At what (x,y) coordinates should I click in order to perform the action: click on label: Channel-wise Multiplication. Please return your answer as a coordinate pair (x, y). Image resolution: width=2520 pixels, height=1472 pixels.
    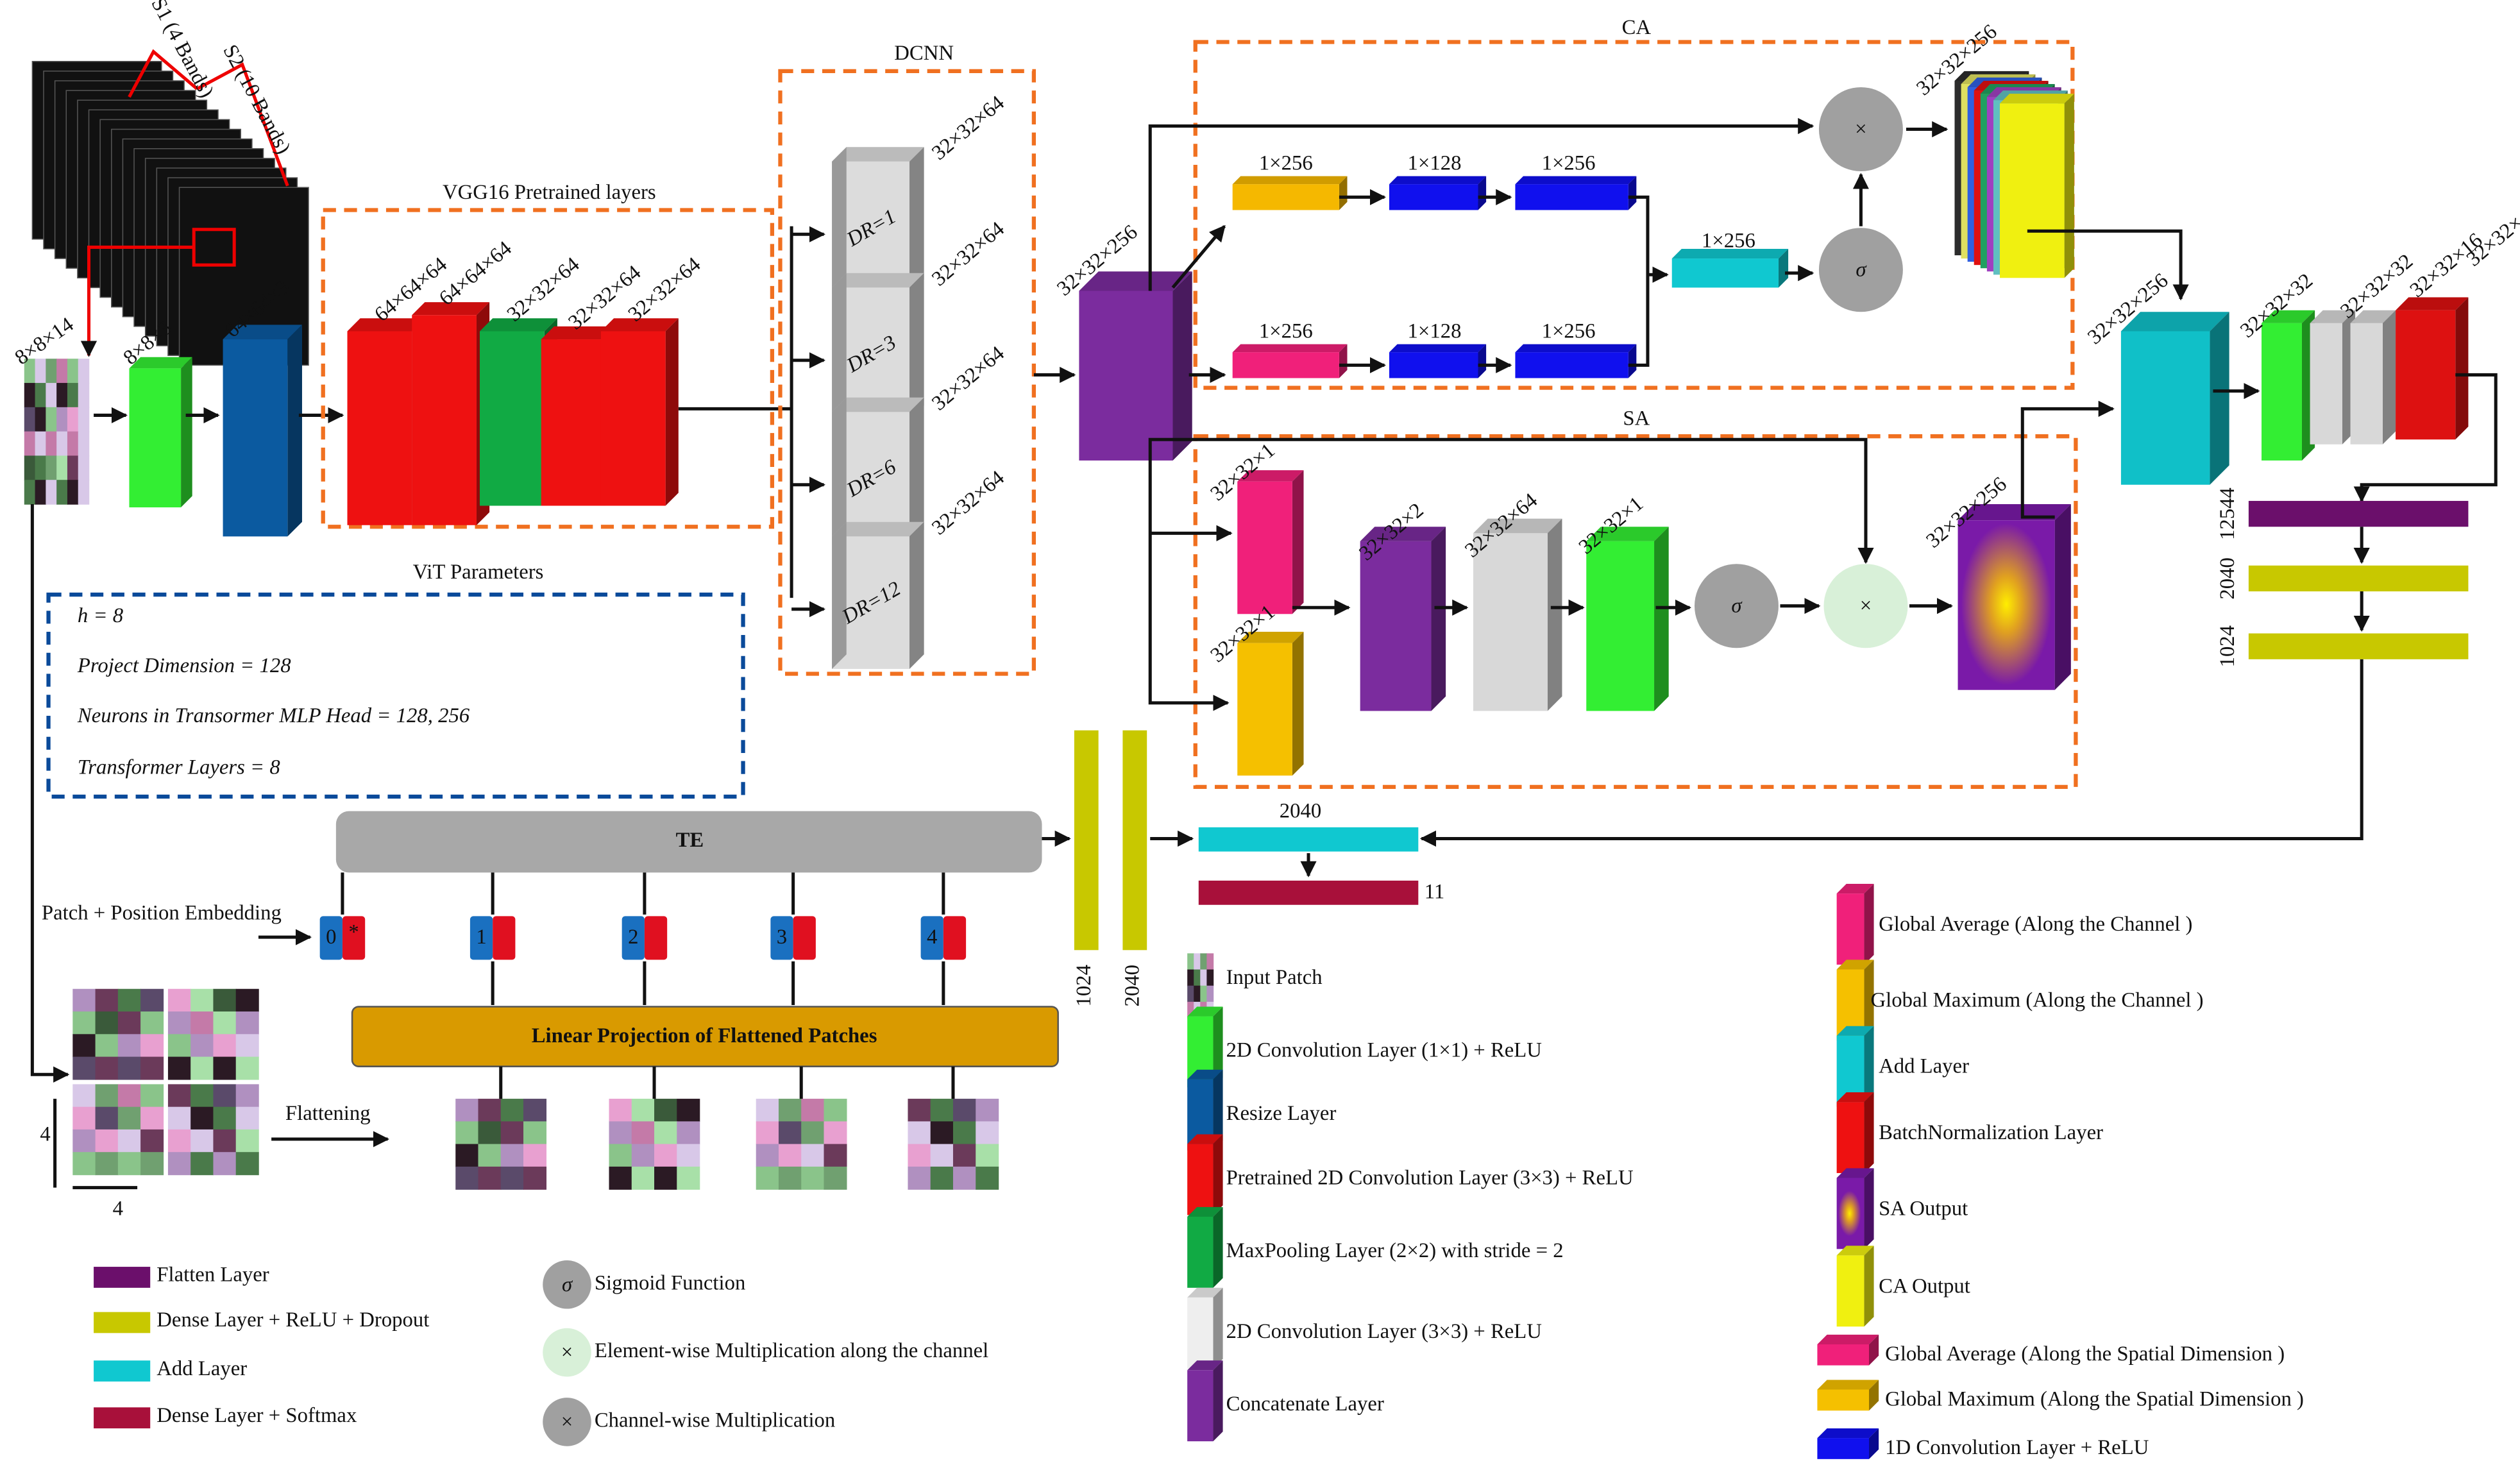
    Looking at the image, I should click on (715, 1420).